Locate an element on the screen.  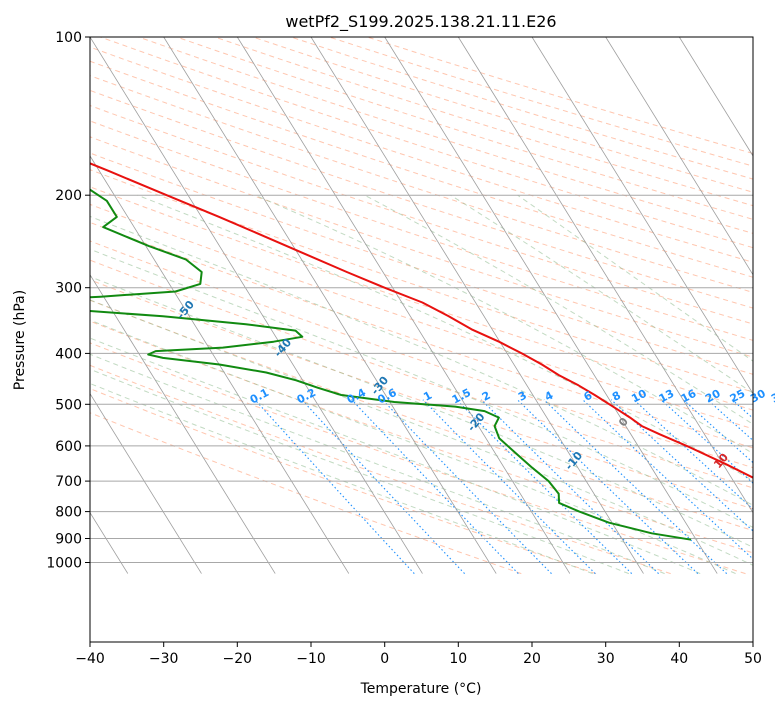
moist-adiabat-line is located at coordinates (601, 294).